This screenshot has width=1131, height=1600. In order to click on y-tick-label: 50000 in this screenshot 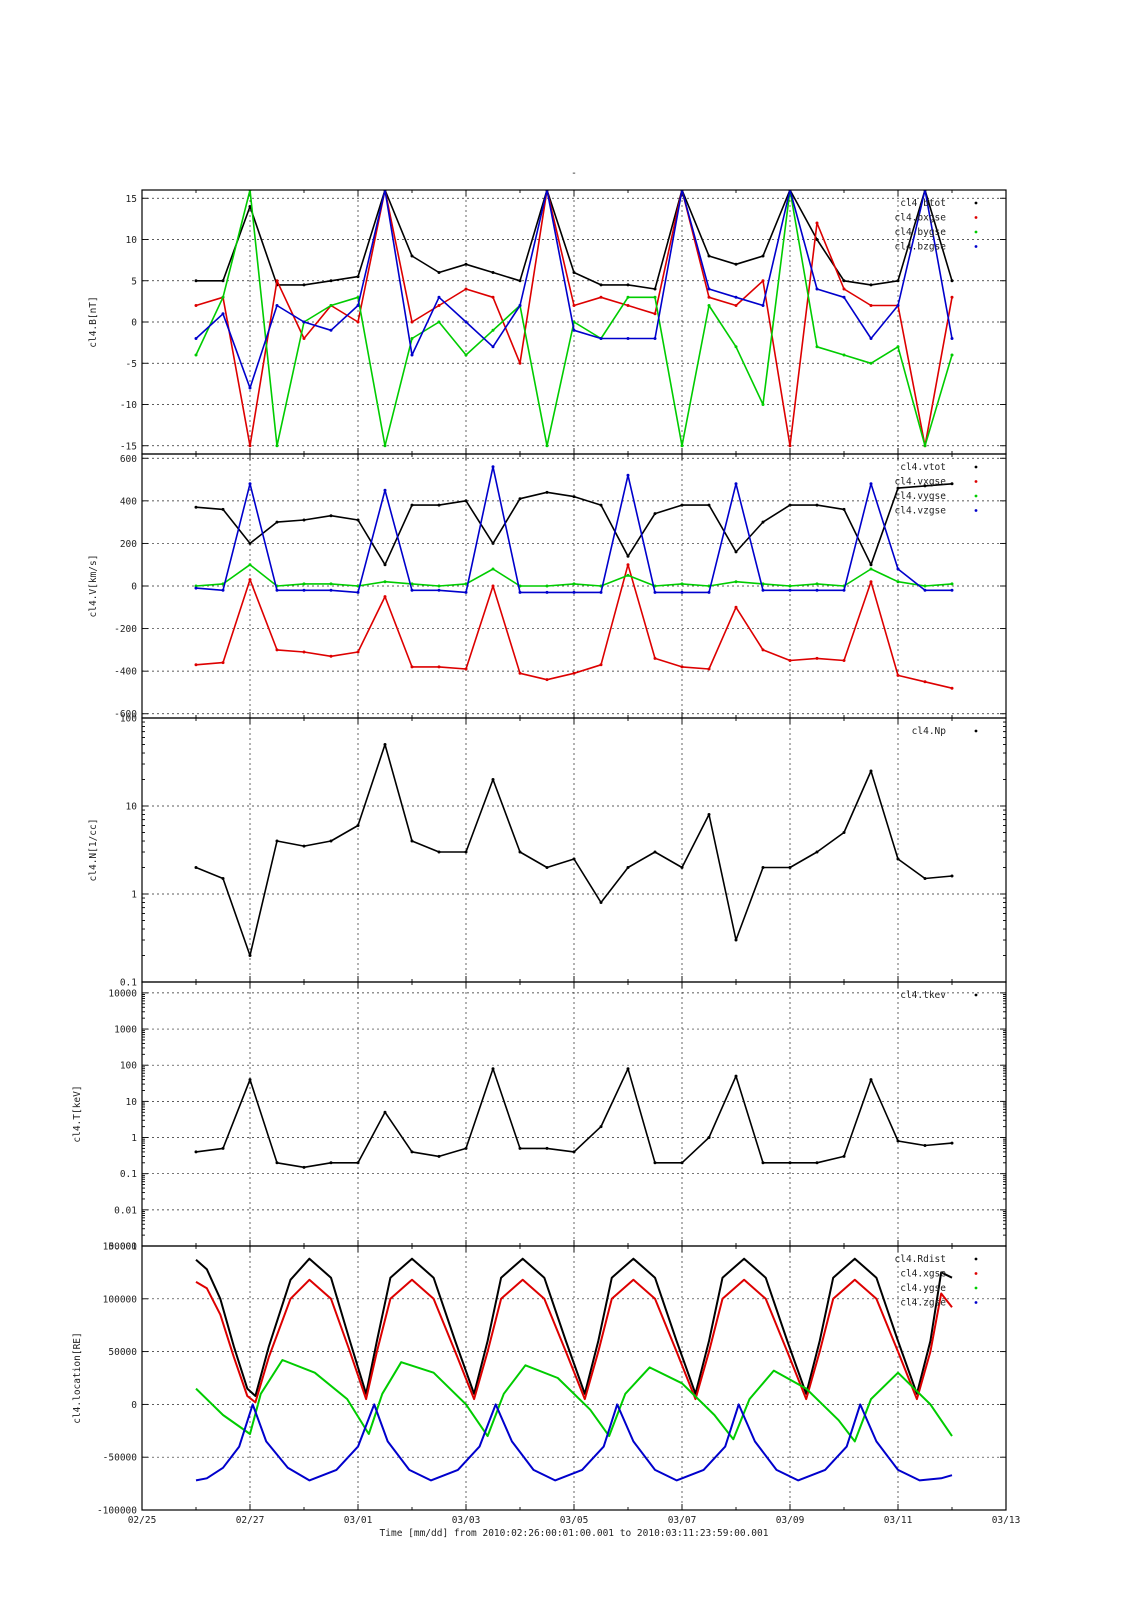, I will do `click(122, 1352)`.